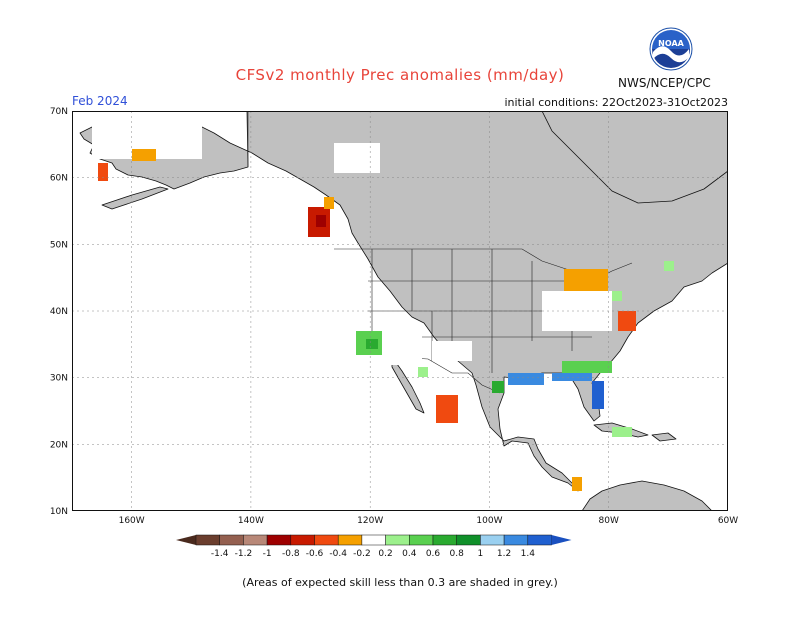 The height and width of the screenshot is (618, 800). Describe the element at coordinates (609, 521) in the screenshot. I see `lon-label: 80W` at that location.